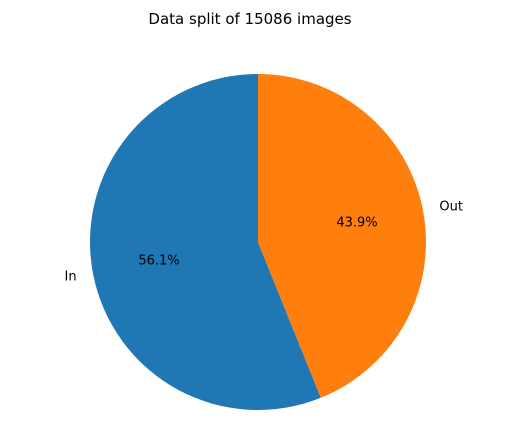  Describe the element at coordinates (249, 19) in the screenshot. I see `chart-title: Data split of 15086 images` at that location.